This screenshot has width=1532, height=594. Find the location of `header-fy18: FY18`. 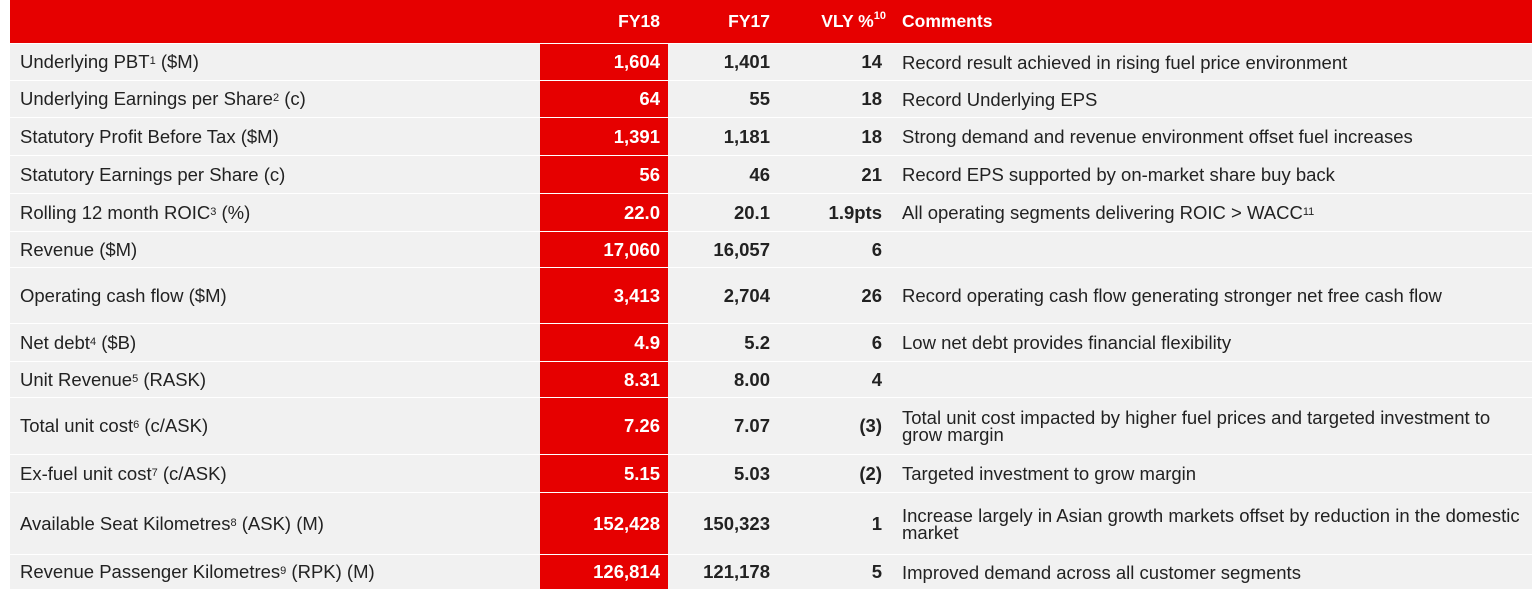

header-fy18: FY18 is located at coordinates (639, 21).